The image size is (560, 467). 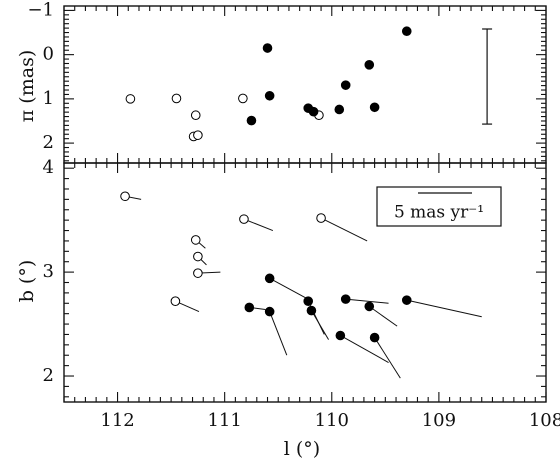 I want to click on position-x-tick-labels: 112 111 110 109 108, so click(x=330, y=420).